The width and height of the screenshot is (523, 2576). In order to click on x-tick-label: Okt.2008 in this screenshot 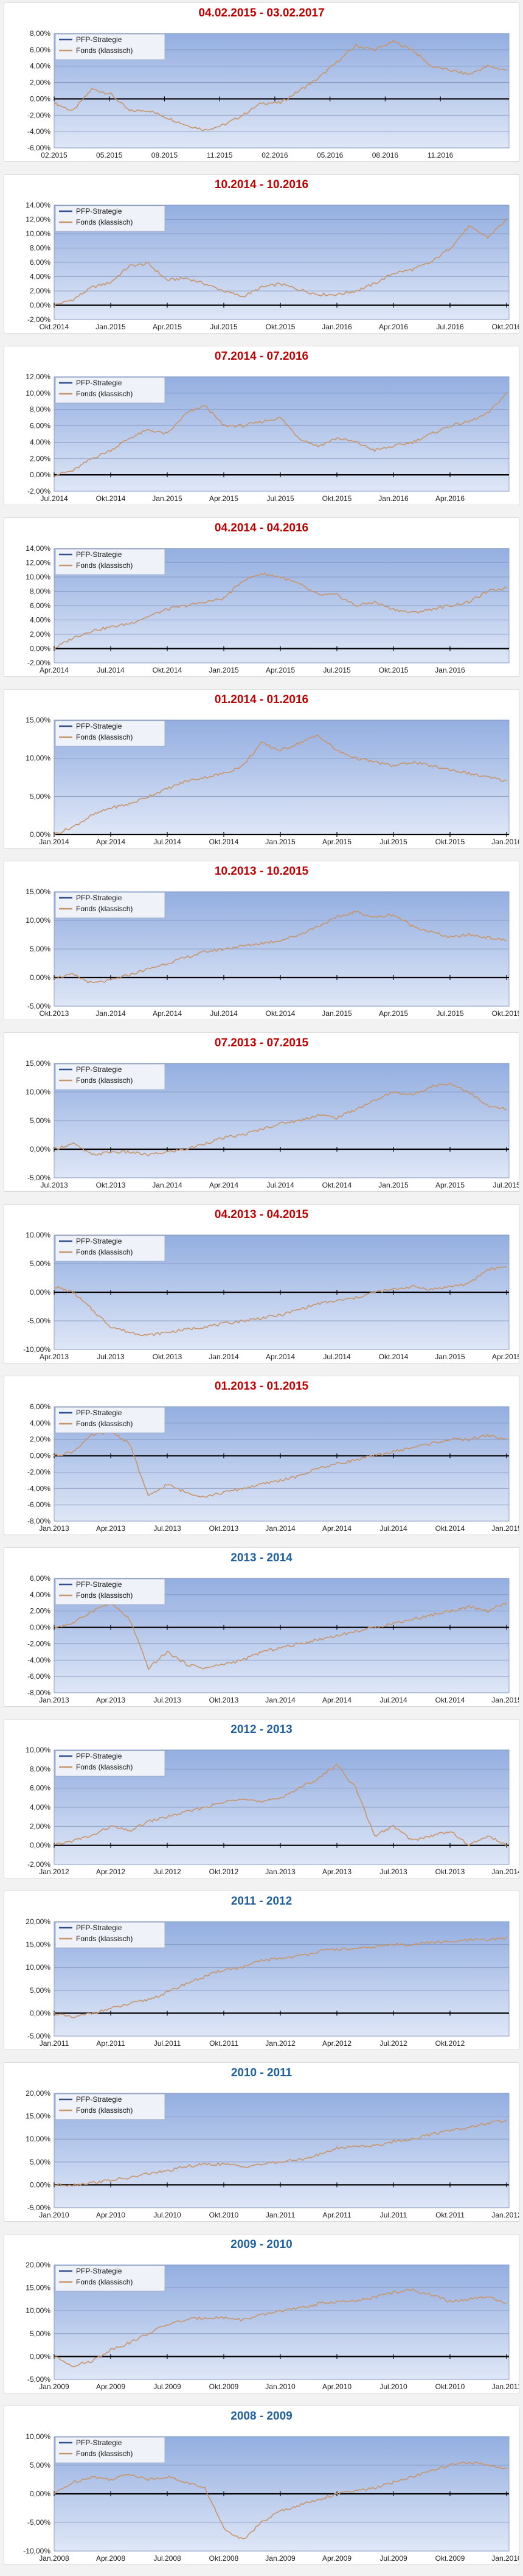, I will do `click(224, 2558)`.